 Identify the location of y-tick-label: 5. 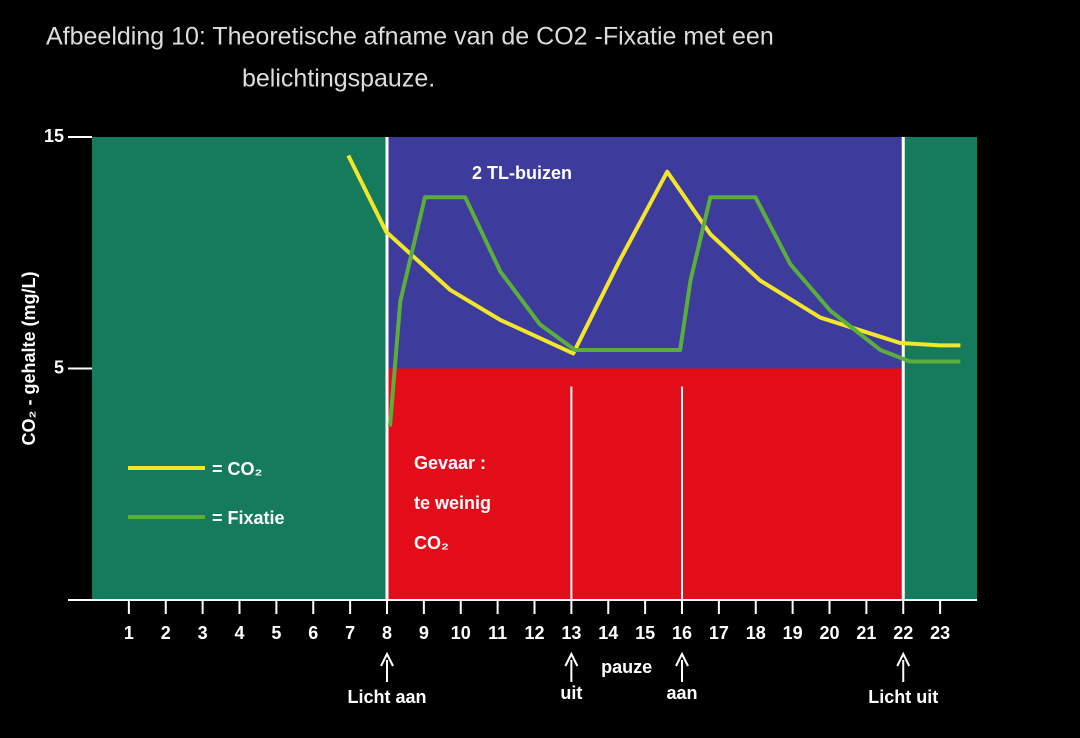
(59, 367).